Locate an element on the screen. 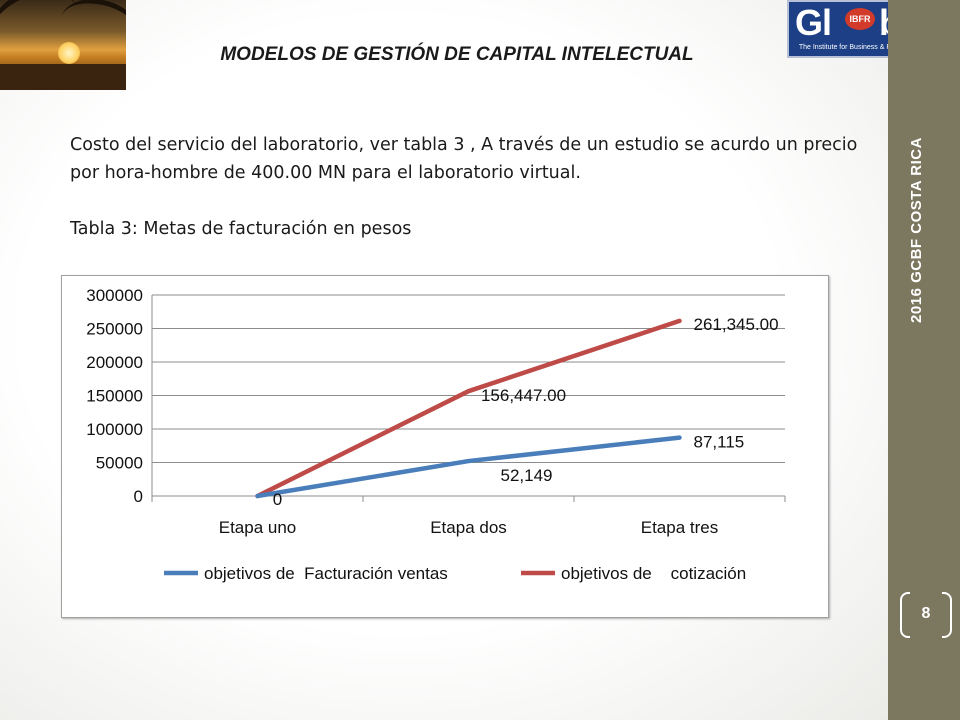  data-label: 0 is located at coordinates (277, 499).